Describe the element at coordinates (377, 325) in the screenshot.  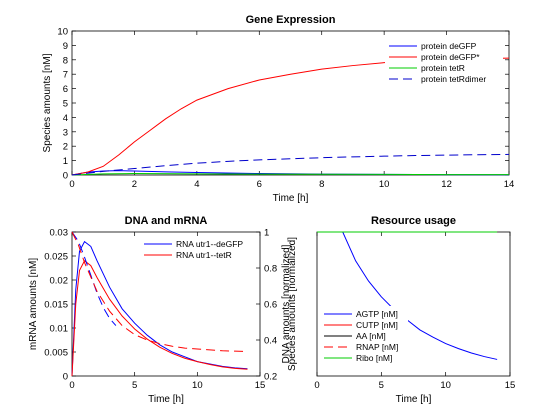
I see `resource-usage-legend-label: CUTP [nM]` at that location.